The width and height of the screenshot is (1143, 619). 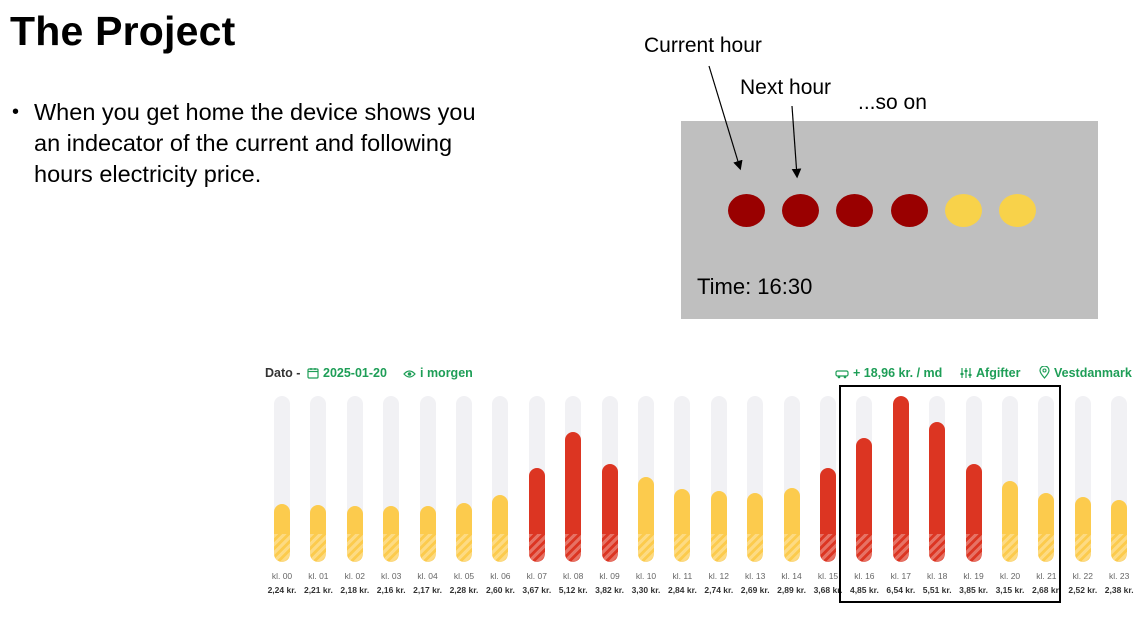 What do you see at coordinates (347, 373) in the screenshot?
I see `date-picker: 2025-01-20` at bounding box center [347, 373].